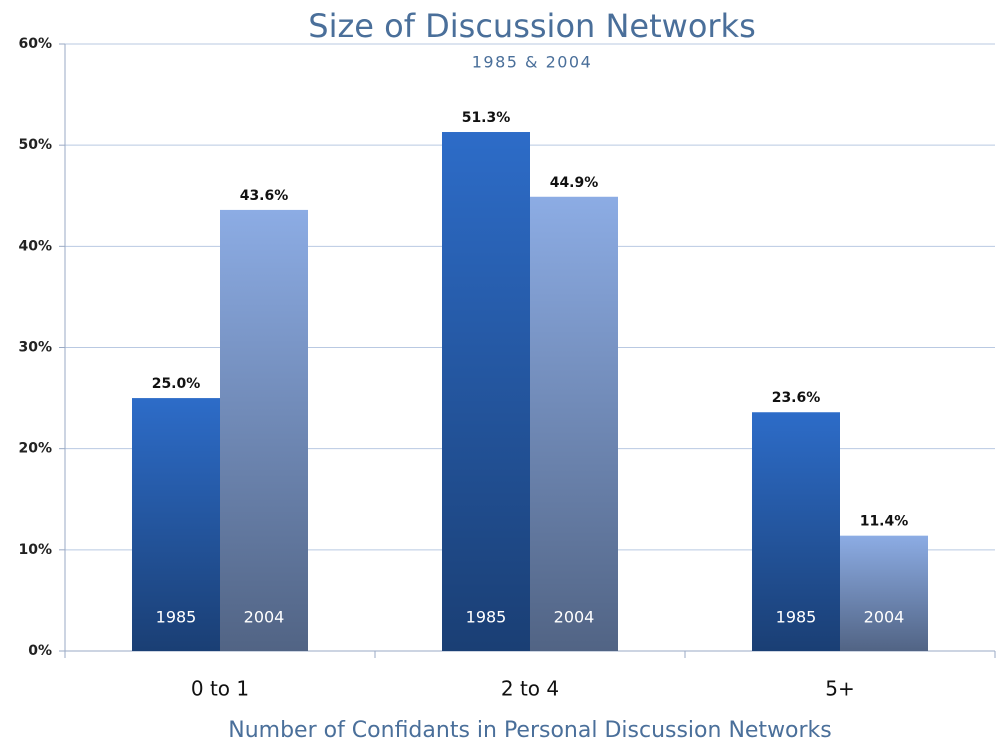 Image resolution: width=999 pixels, height=742 pixels. What do you see at coordinates (35, 44) in the screenshot?
I see `y-tick-label: 60%` at bounding box center [35, 44].